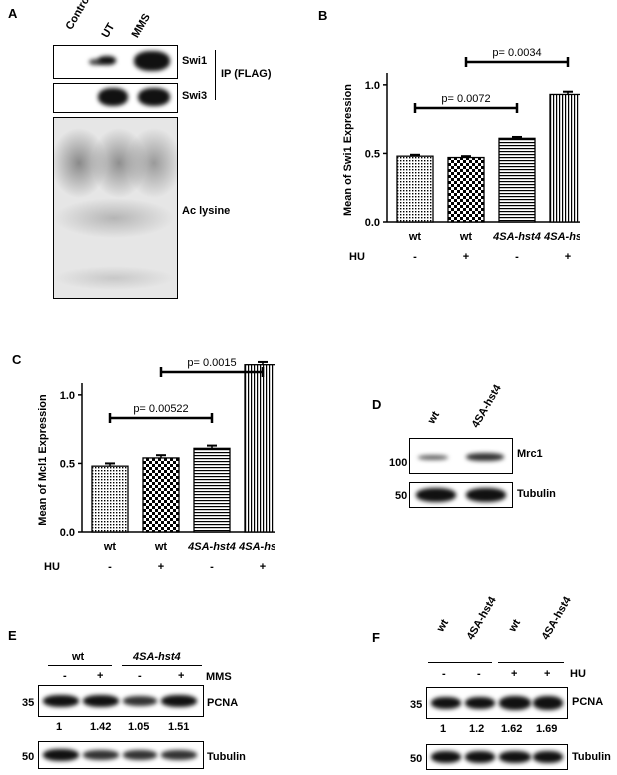 The image size is (617, 775). Describe the element at coordinates (215, 75) in the screenshot. I see `ip-bracket` at that location.